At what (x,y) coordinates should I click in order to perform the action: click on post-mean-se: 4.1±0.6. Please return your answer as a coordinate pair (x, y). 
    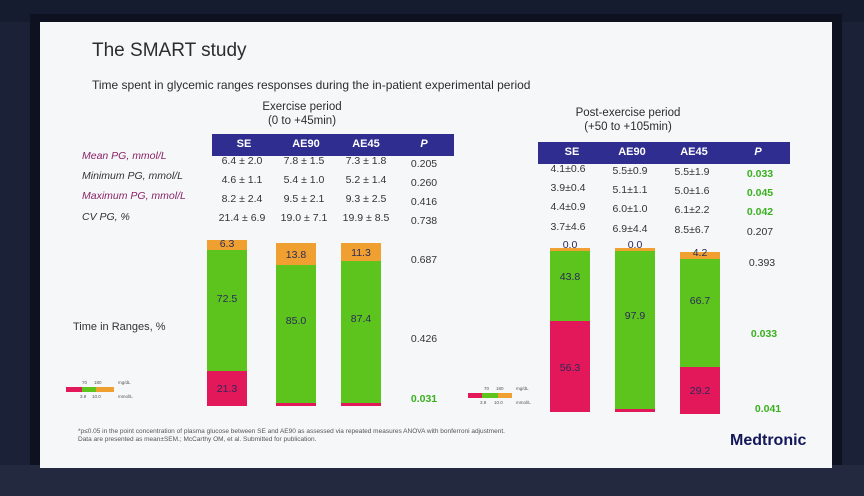
    Looking at the image, I should click on (568, 169).